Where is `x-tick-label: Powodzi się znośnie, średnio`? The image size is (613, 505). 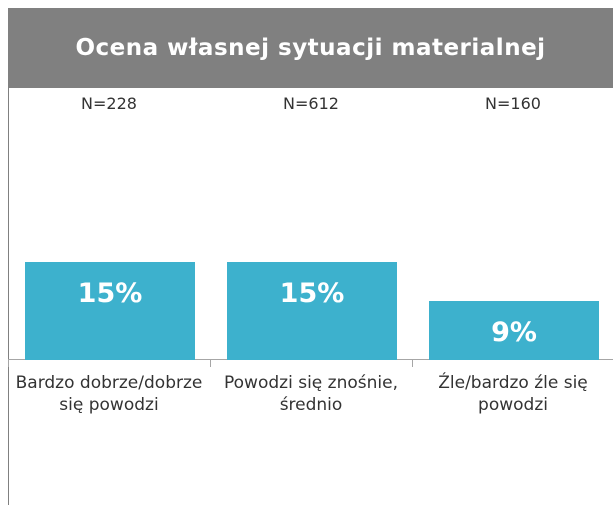 x-tick-label: Powodzi się znośnie, średnio is located at coordinates (311, 394).